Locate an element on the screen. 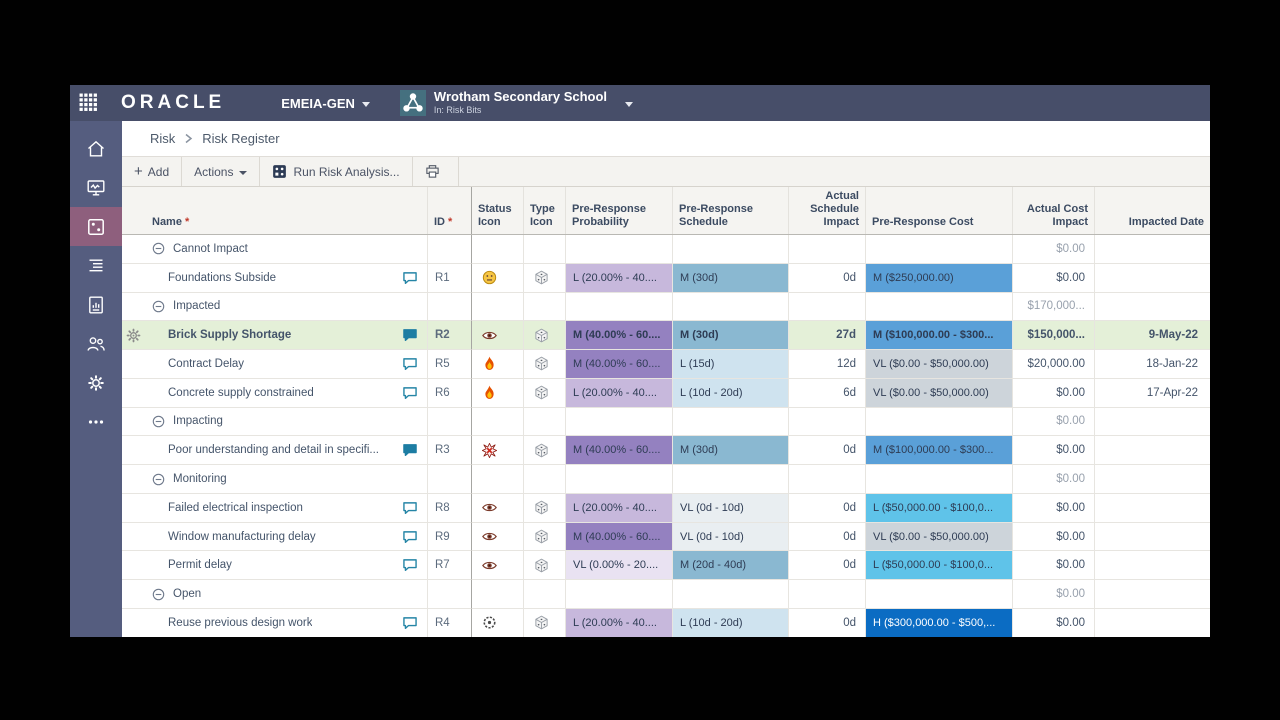 The width and height of the screenshot is (1280, 720). impacted-date-cell: 18-Jan-22 is located at coordinates (1152, 364).